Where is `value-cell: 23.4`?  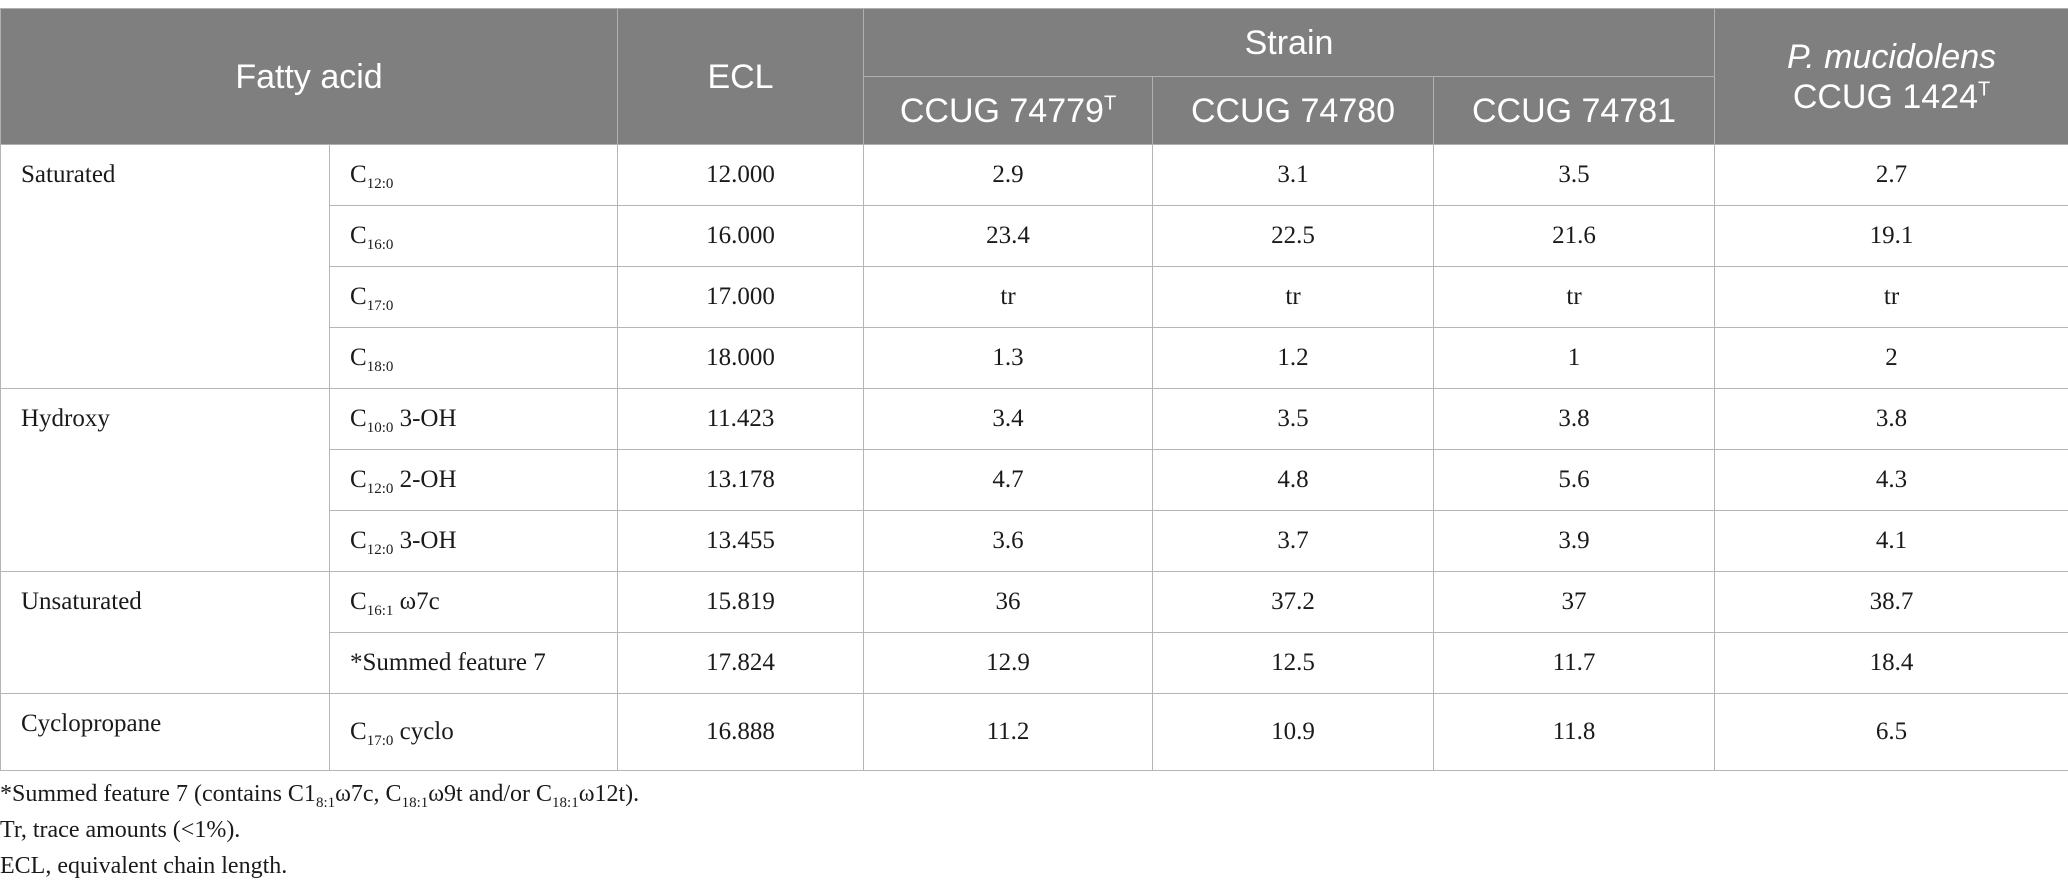 value-cell: 23.4 is located at coordinates (1008, 236).